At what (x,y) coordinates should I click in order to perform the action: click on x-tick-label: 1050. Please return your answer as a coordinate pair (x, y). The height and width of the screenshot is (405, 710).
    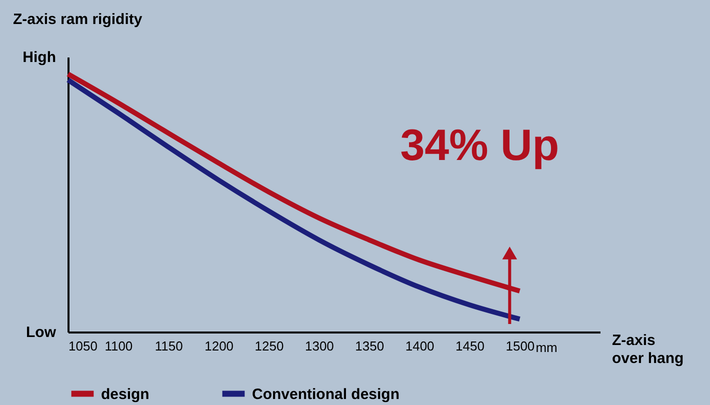
    Looking at the image, I should click on (83, 346).